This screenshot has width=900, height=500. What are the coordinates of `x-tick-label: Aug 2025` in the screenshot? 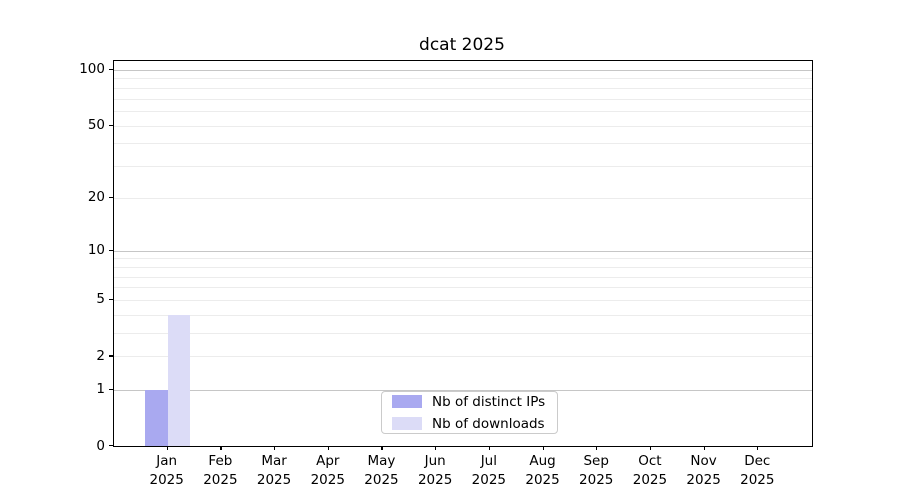 It's located at (542, 471).